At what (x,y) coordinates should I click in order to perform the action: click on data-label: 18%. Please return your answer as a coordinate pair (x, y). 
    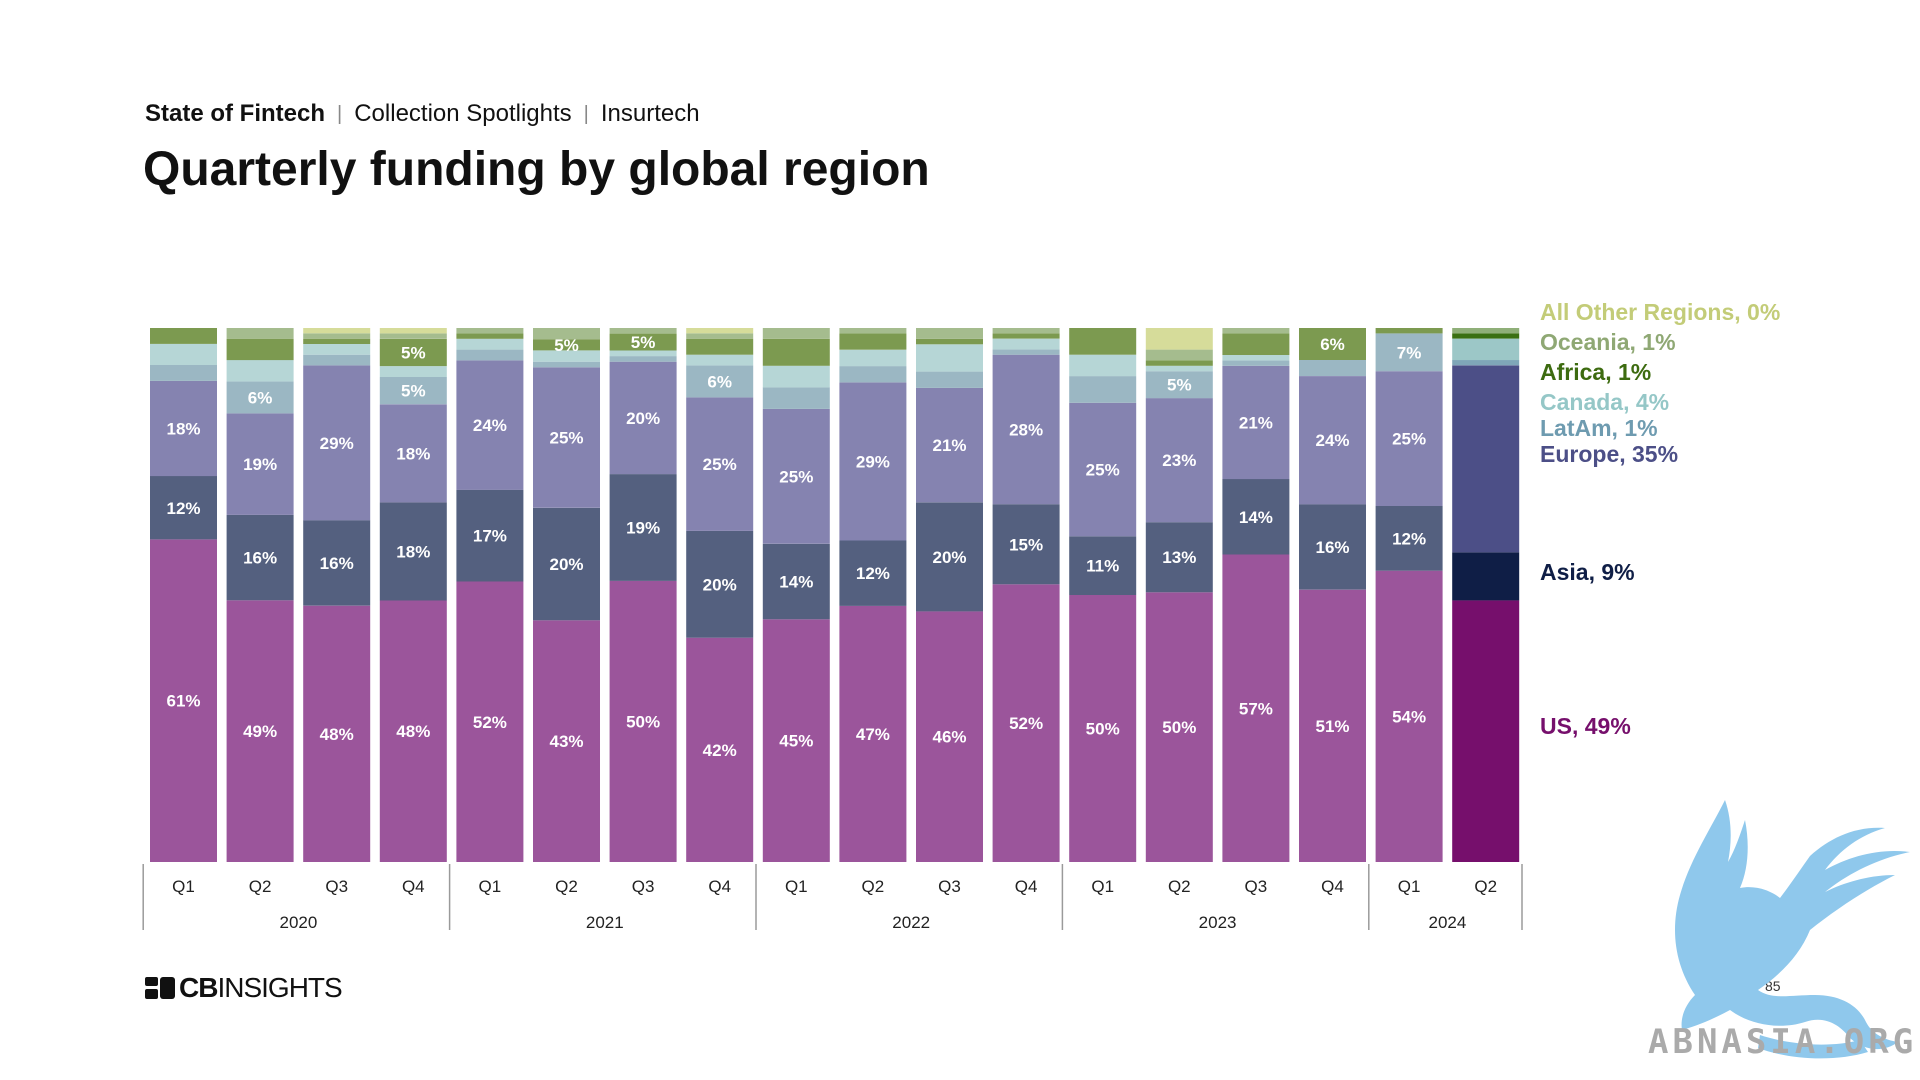
    Looking at the image, I should click on (183, 429).